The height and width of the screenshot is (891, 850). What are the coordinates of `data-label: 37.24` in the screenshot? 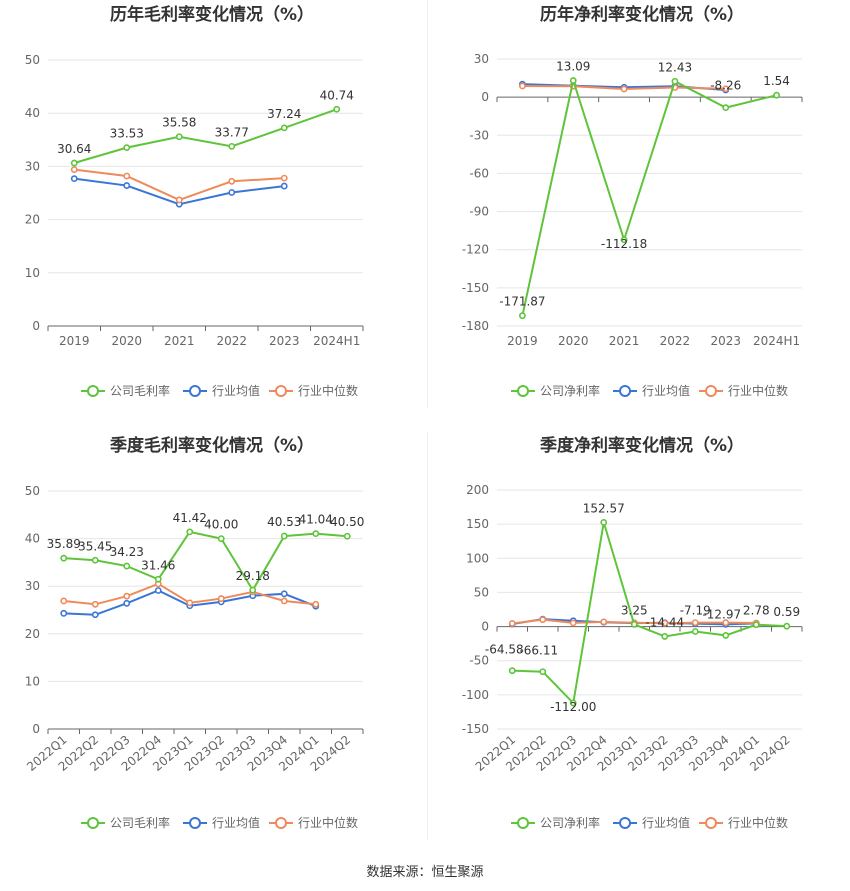 It's located at (284, 114).